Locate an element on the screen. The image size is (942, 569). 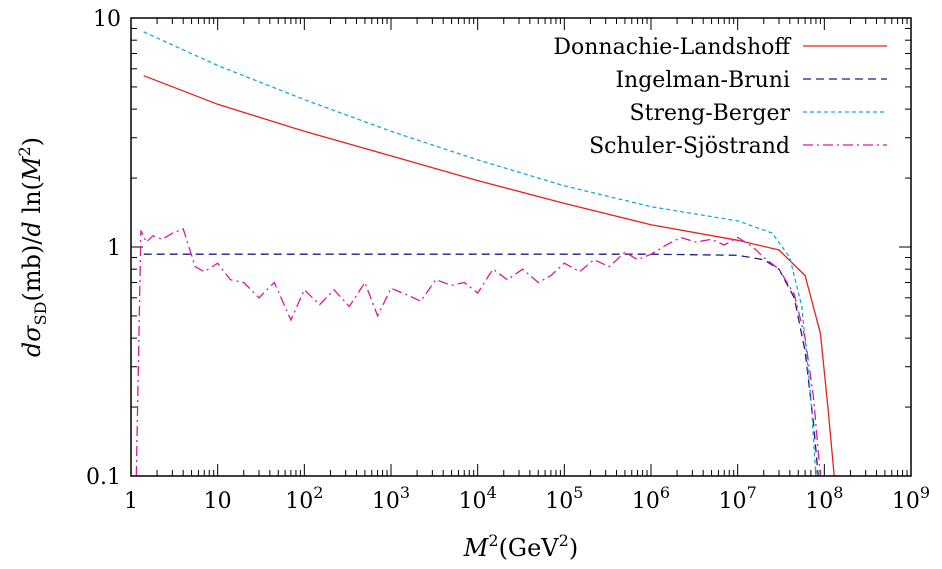
x-tick-label: 10⁹ is located at coordinates (911, 498).